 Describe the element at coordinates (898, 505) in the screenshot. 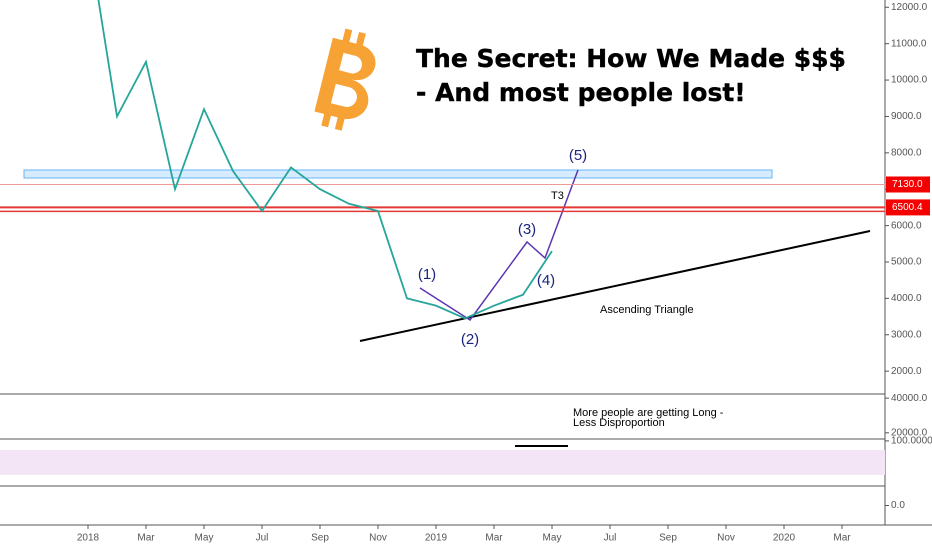

I see `y-tick-label: 0.0` at that location.